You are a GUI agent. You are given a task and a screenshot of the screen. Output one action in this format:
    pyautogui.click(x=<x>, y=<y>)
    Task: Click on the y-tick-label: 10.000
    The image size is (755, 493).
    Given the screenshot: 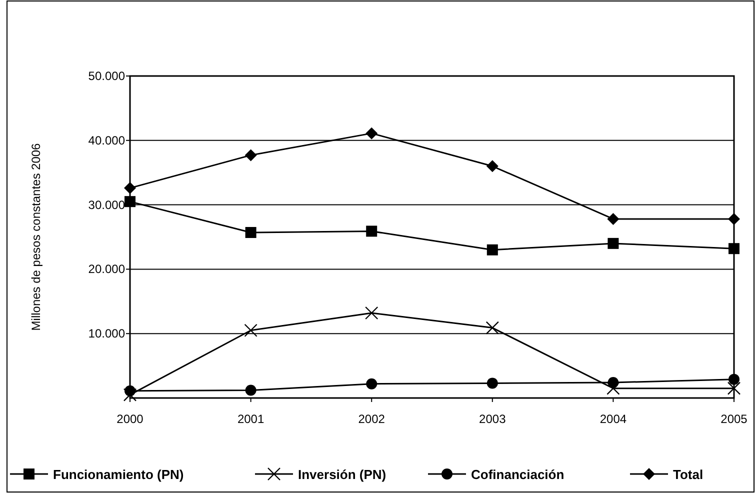 What is the action you would take?
    pyautogui.click(x=107, y=333)
    